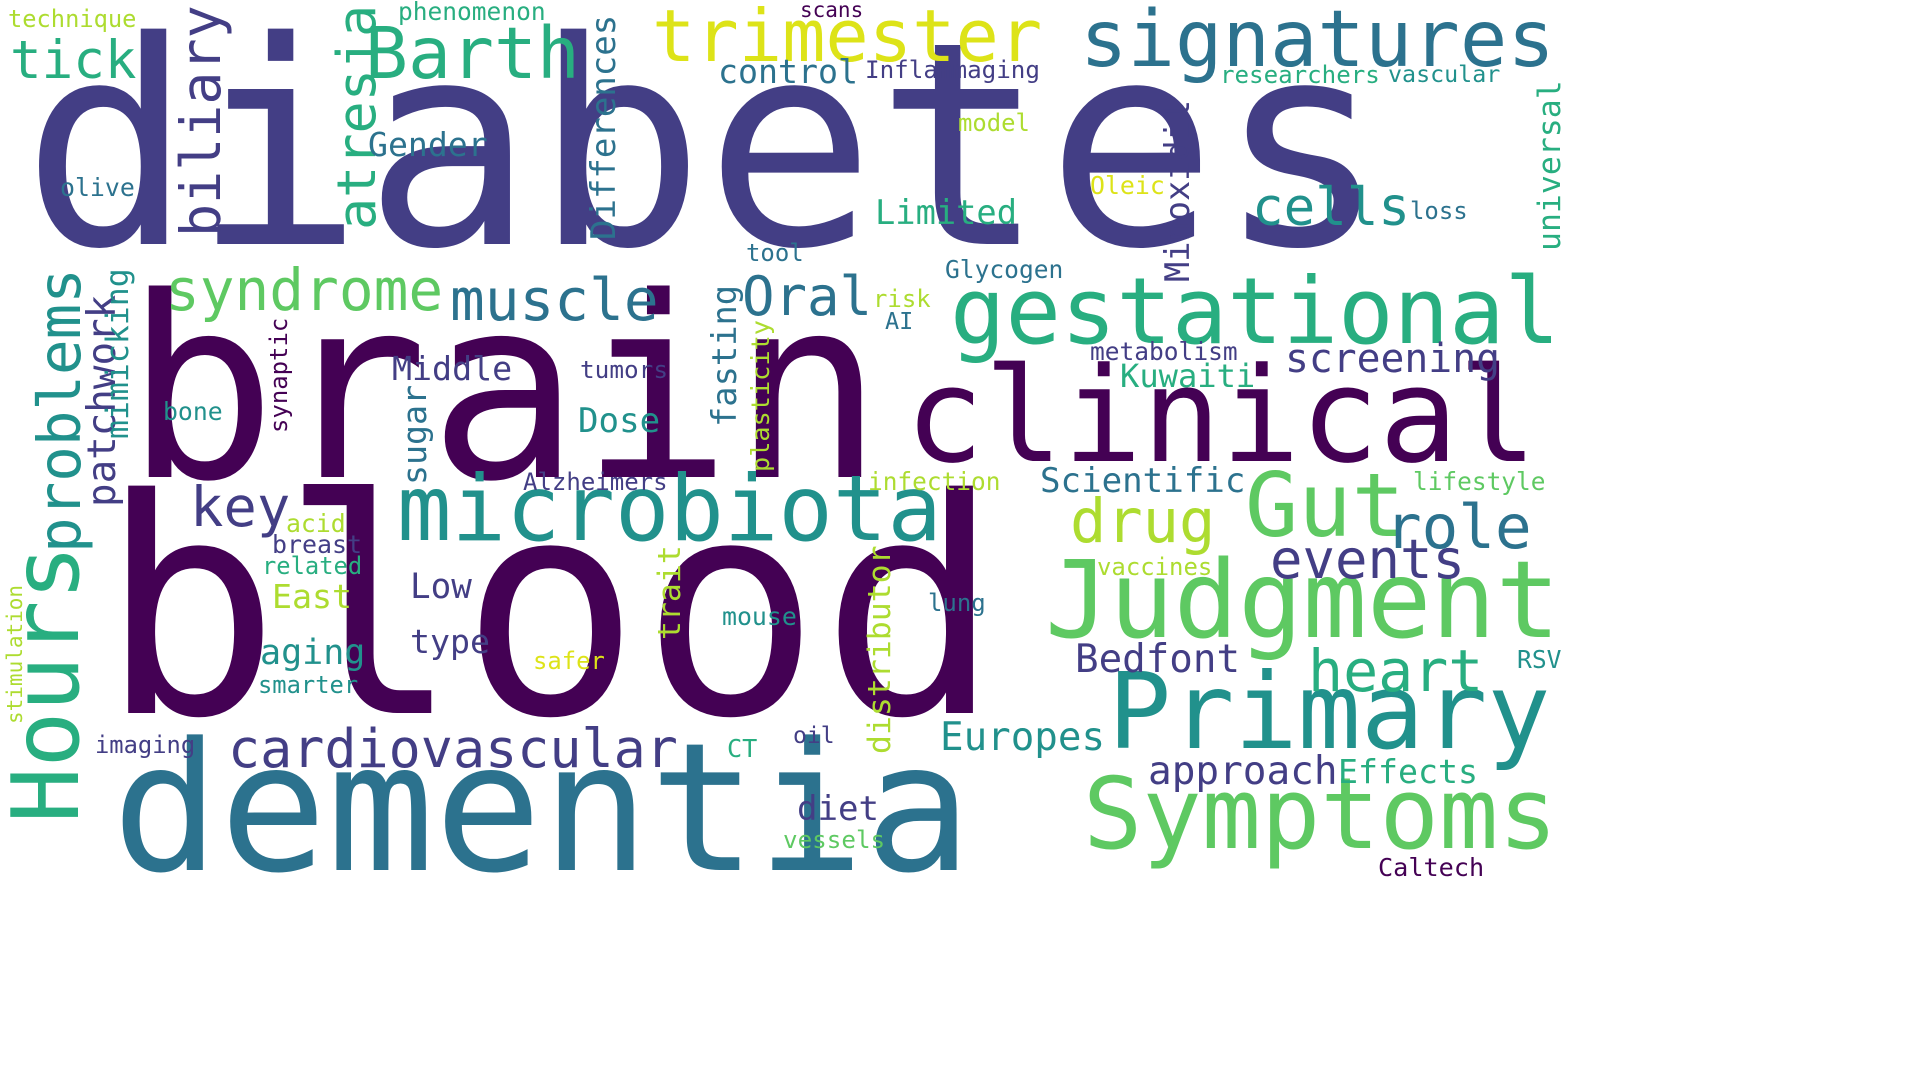 The image size is (1920, 1080). Describe the element at coordinates (118, 353) in the screenshot. I see `word-mimicking: mimicking` at that location.